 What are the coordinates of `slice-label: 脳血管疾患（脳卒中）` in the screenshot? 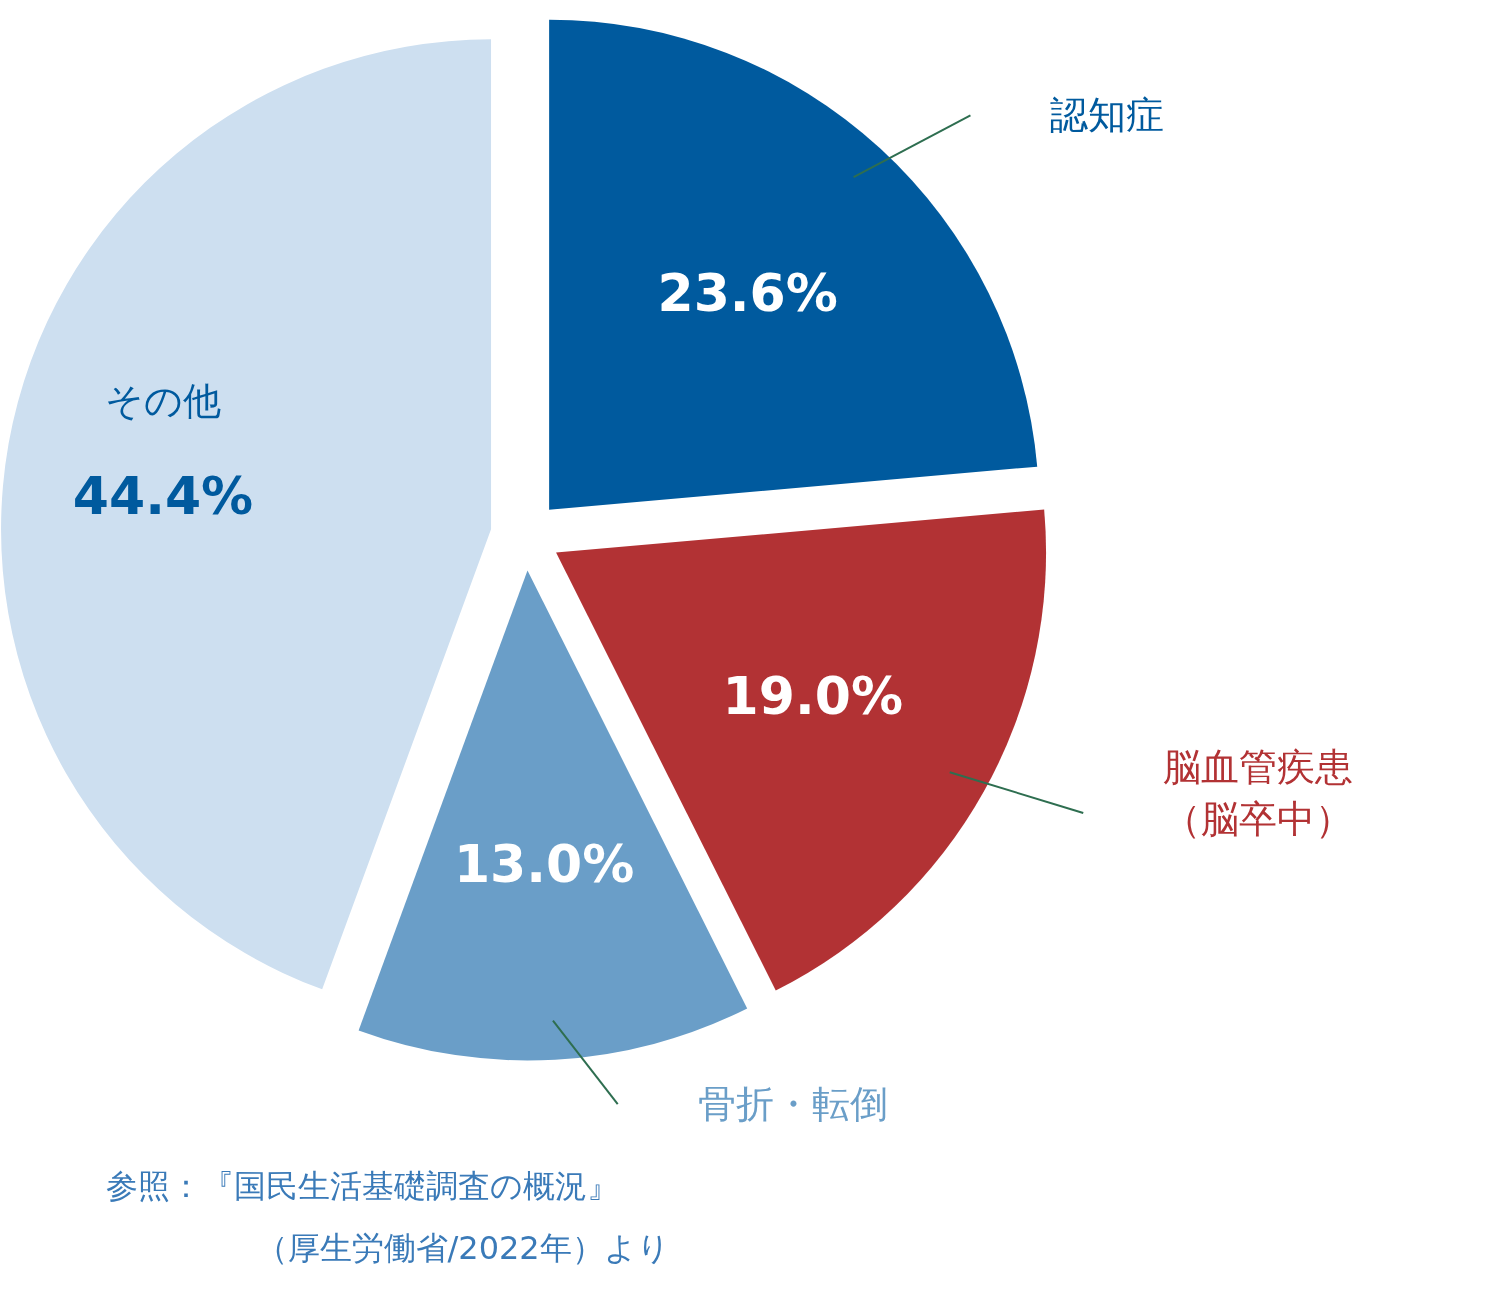 It's located at (1258, 793).